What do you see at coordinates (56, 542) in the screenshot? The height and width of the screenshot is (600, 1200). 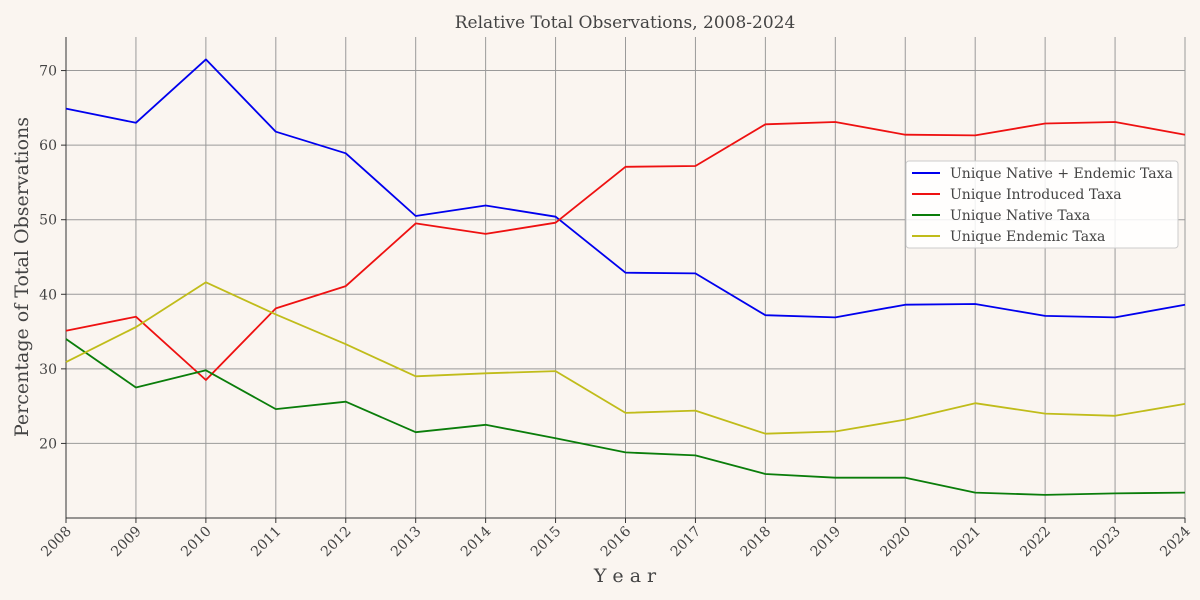 I see `x-tick-label: 2008` at bounding box center [56, 542].